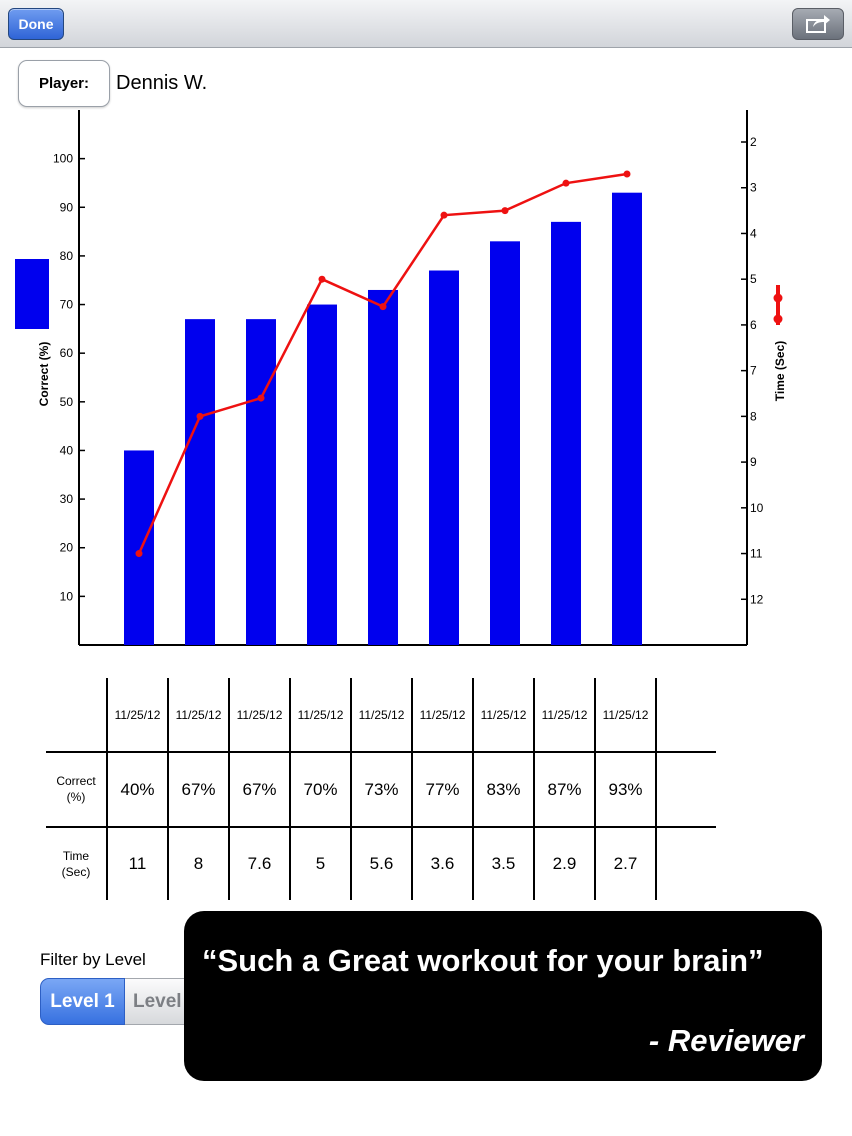  I want to click on time-cell: 5.6, so click(381, 863).